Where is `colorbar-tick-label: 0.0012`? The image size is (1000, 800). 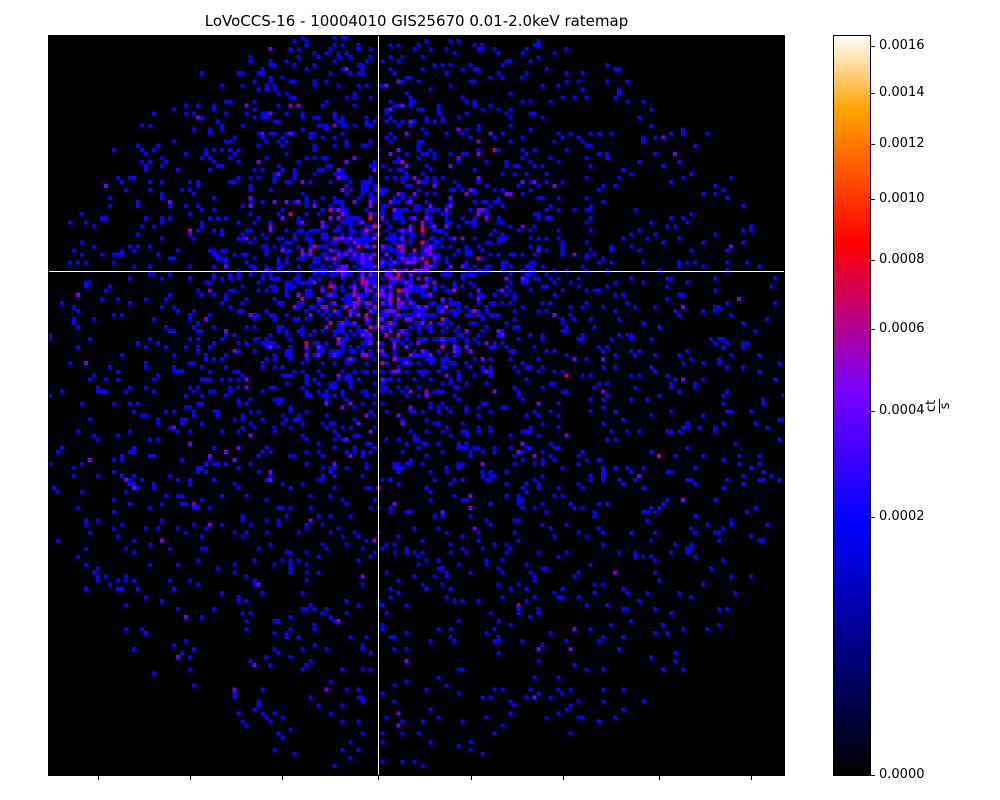 colorbar-tick-label: 0.0012 is located at coordinates (902, 143).